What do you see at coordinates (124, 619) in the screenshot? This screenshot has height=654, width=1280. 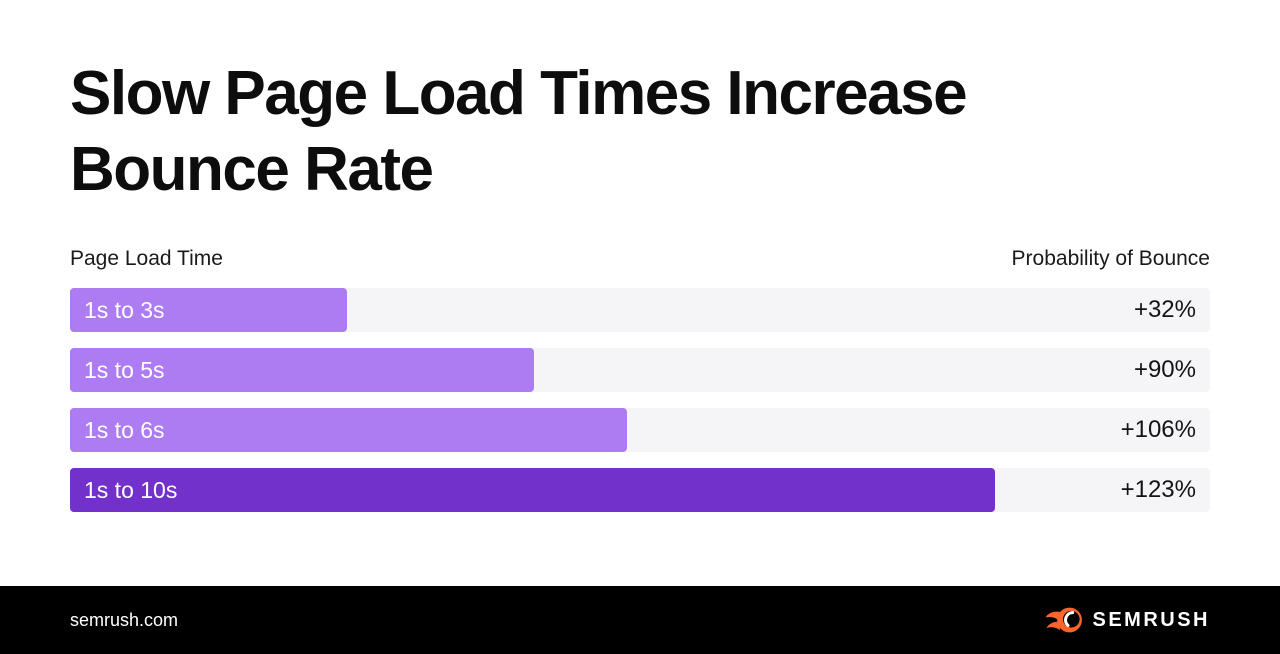 I see `footer-url: semrush.com` at bounding box center [124, 619].